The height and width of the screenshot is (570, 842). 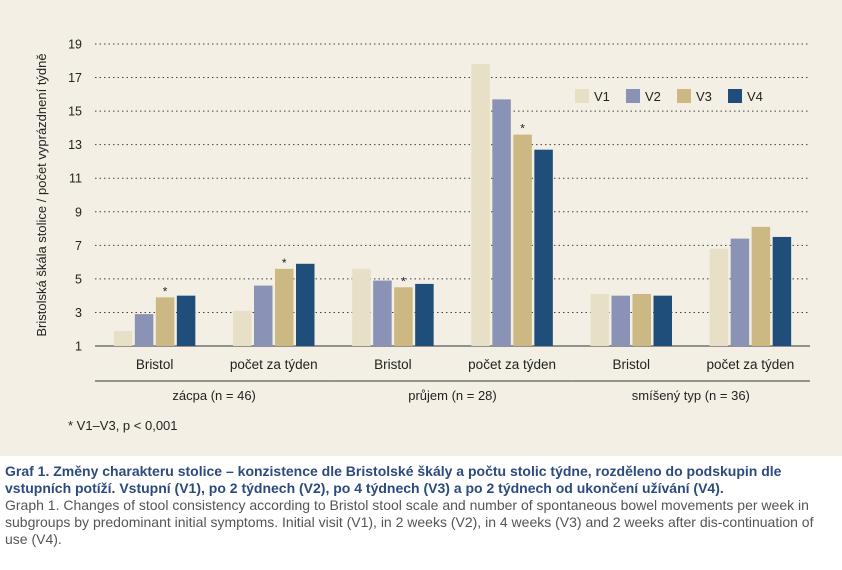 I want to click on bar-v3-cat5, so click(x=761, y=286).